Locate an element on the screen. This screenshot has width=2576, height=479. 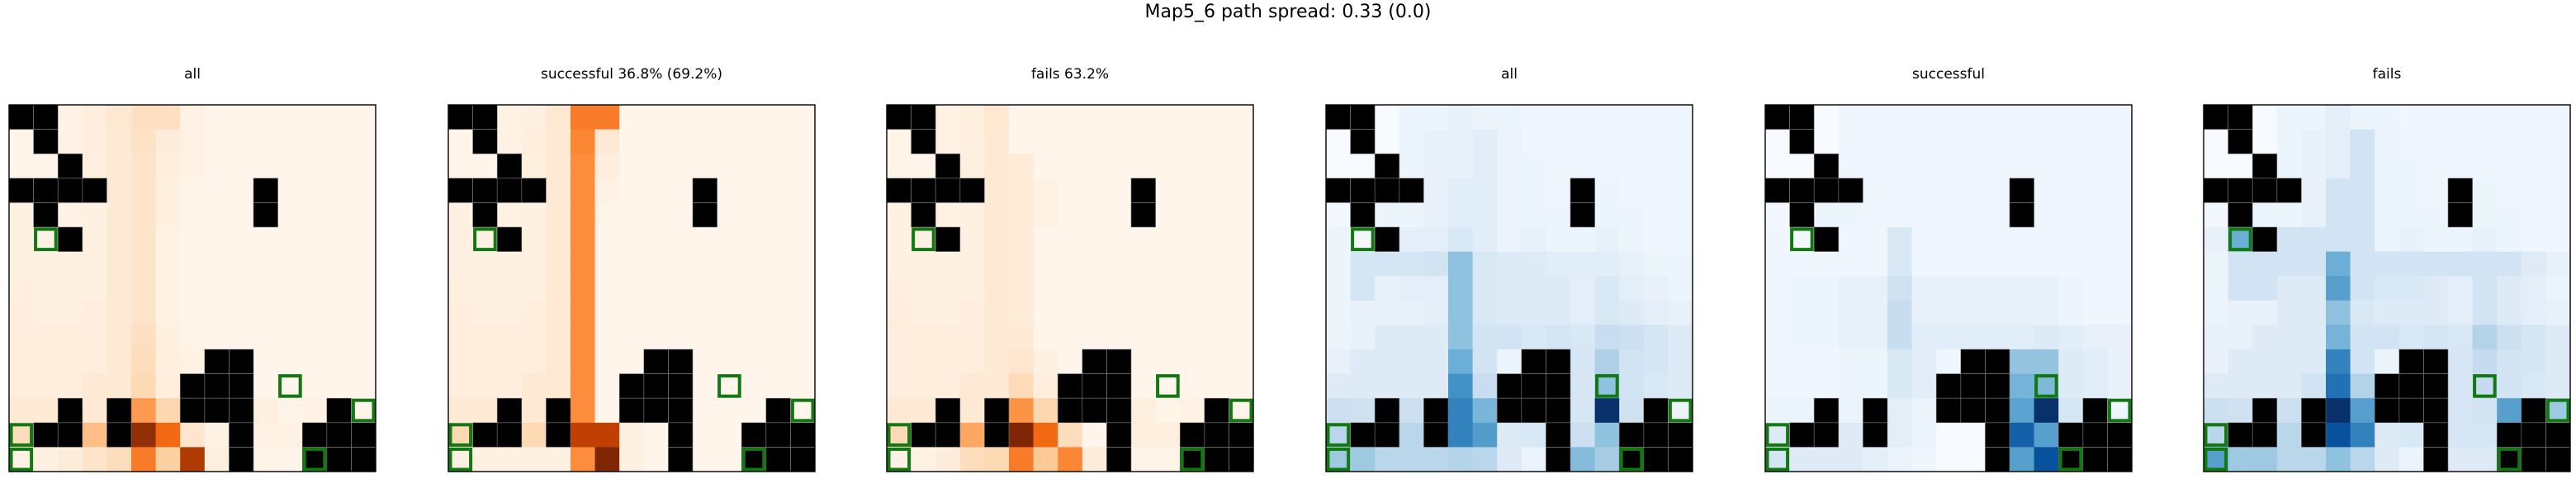
axes-frame is located at coordinates (631, 288).